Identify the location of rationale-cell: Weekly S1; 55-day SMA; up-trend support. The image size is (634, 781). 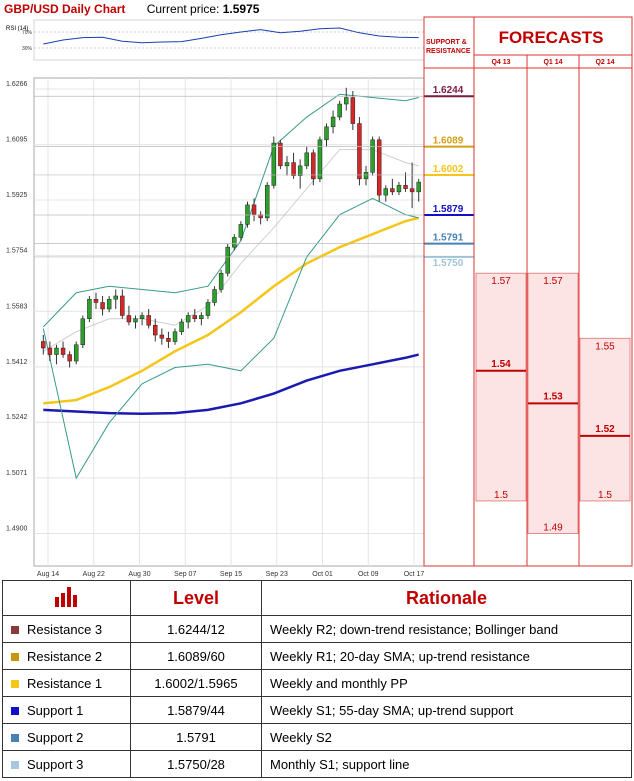
(446, 710).